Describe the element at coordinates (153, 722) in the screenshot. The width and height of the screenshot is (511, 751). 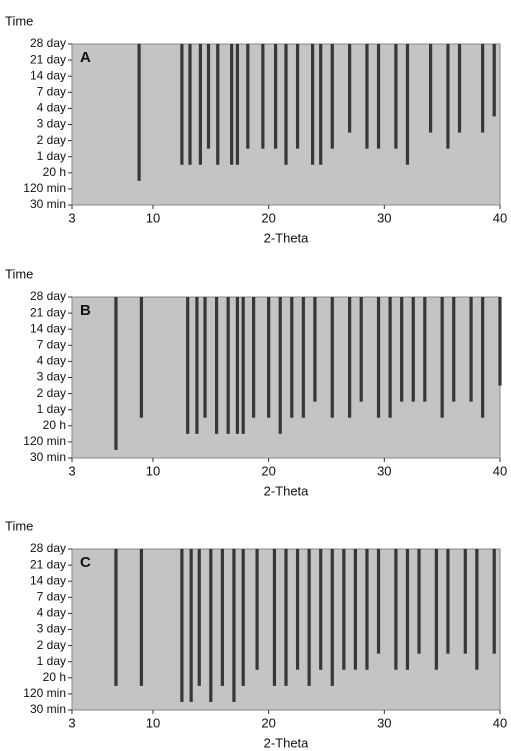
I see `x-tick-label: 10` at that location.